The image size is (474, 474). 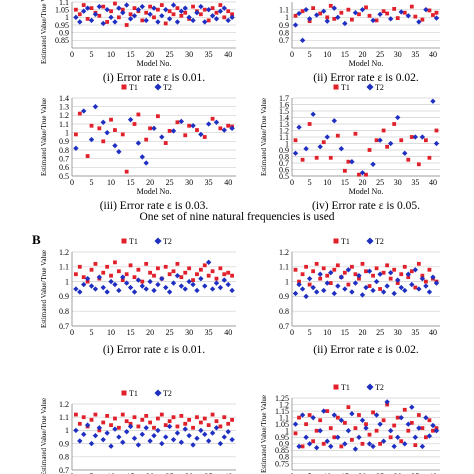 What do you see at coordinates (64, 124) in the screenshot?
I see `y-tick-label: 1.1` at bounding box center [64, 124].